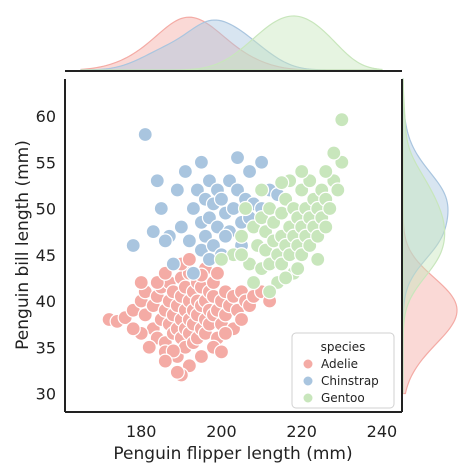 This screenshot has width=474, height=474. Describe the element at coordinates (424, 236) in the screenshot. I see `right-density-gentoo` at that location.